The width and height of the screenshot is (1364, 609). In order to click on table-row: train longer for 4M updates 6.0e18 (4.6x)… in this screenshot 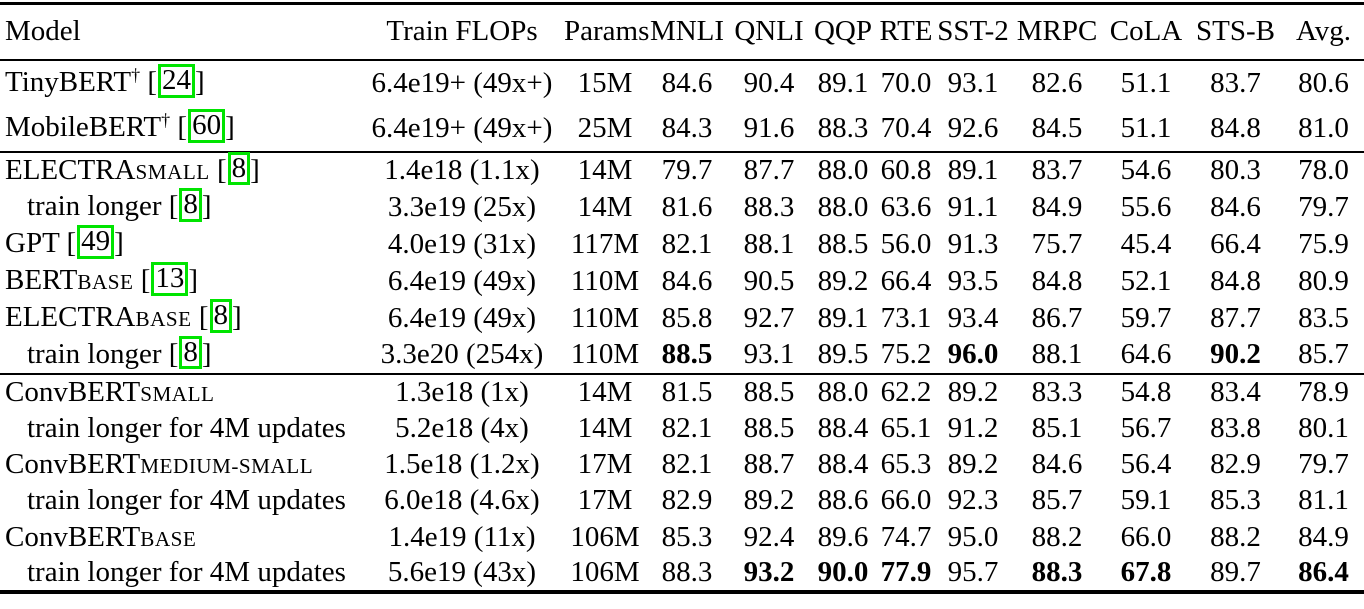, I will do `click(682, 501)`.